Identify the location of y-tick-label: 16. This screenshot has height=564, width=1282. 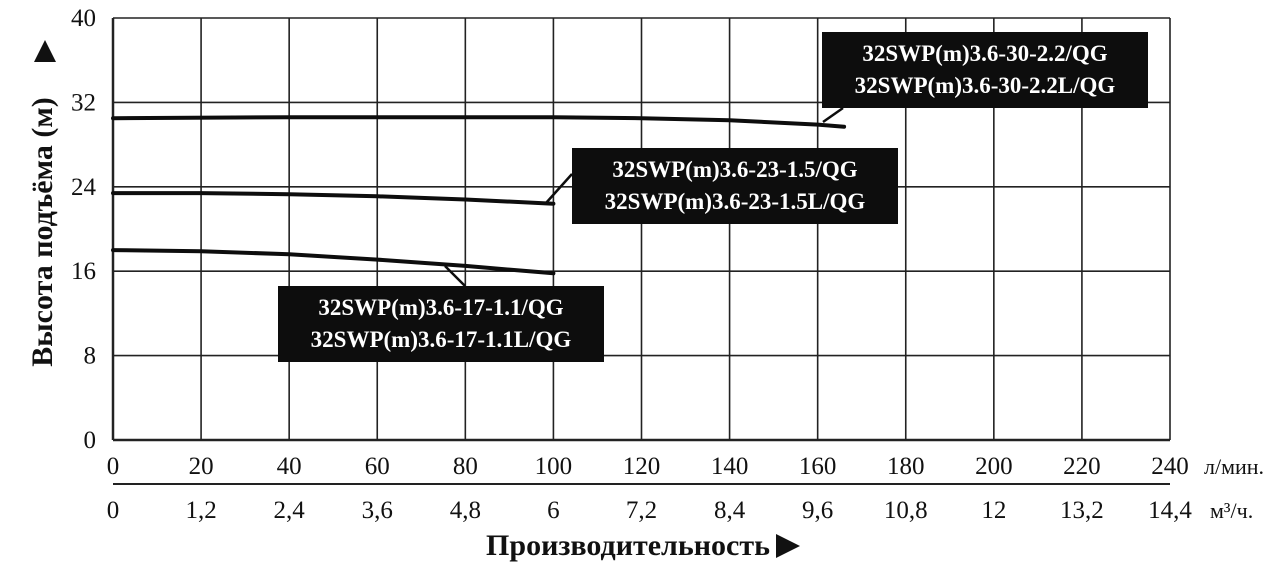
(83, 271).